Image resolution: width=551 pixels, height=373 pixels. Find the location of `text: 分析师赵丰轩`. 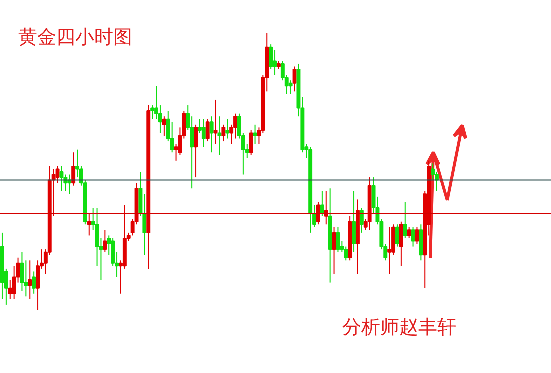

text: 分析师赵丰轩 is located at coordinates (399, 327).